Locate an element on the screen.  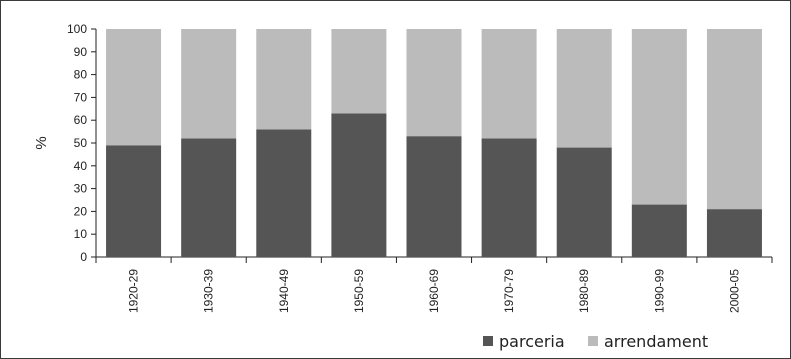
y-tick-label: 90 is located at coordinates (81, 52).